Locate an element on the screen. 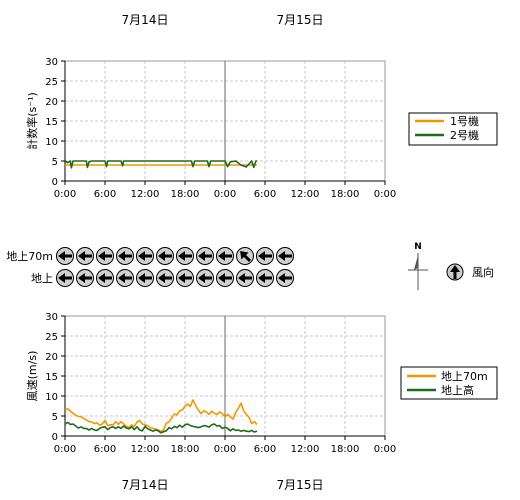  wind-arrows is located at coordinates (175, 267).